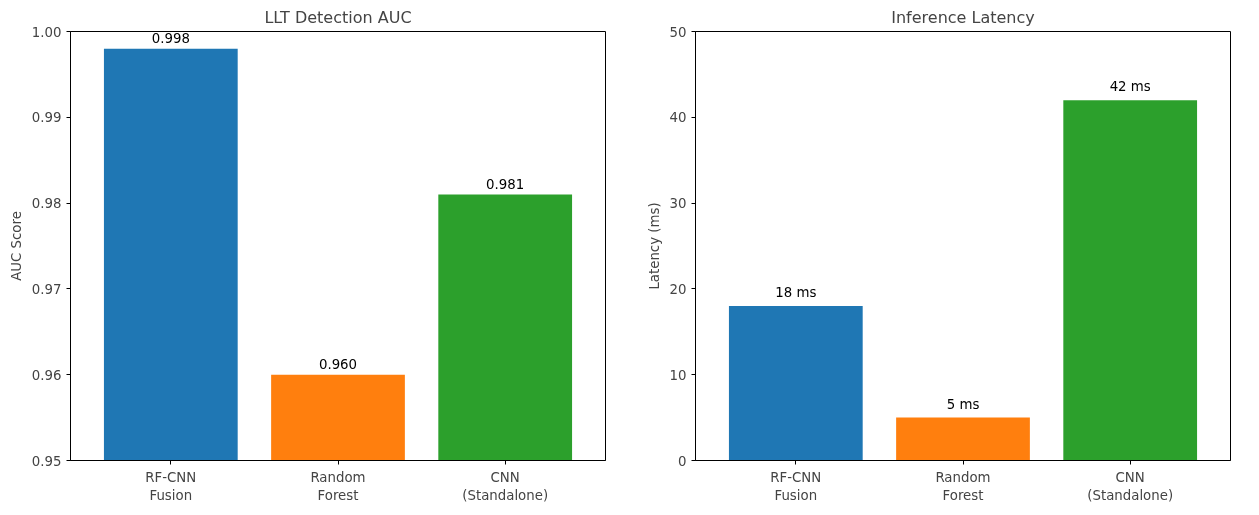 This screenshot has width=1259, height=515. What do you see at coordinates (963, 404) in the screenshot?
I see `data-label: 5 ms` at bounding box center [963, 404].